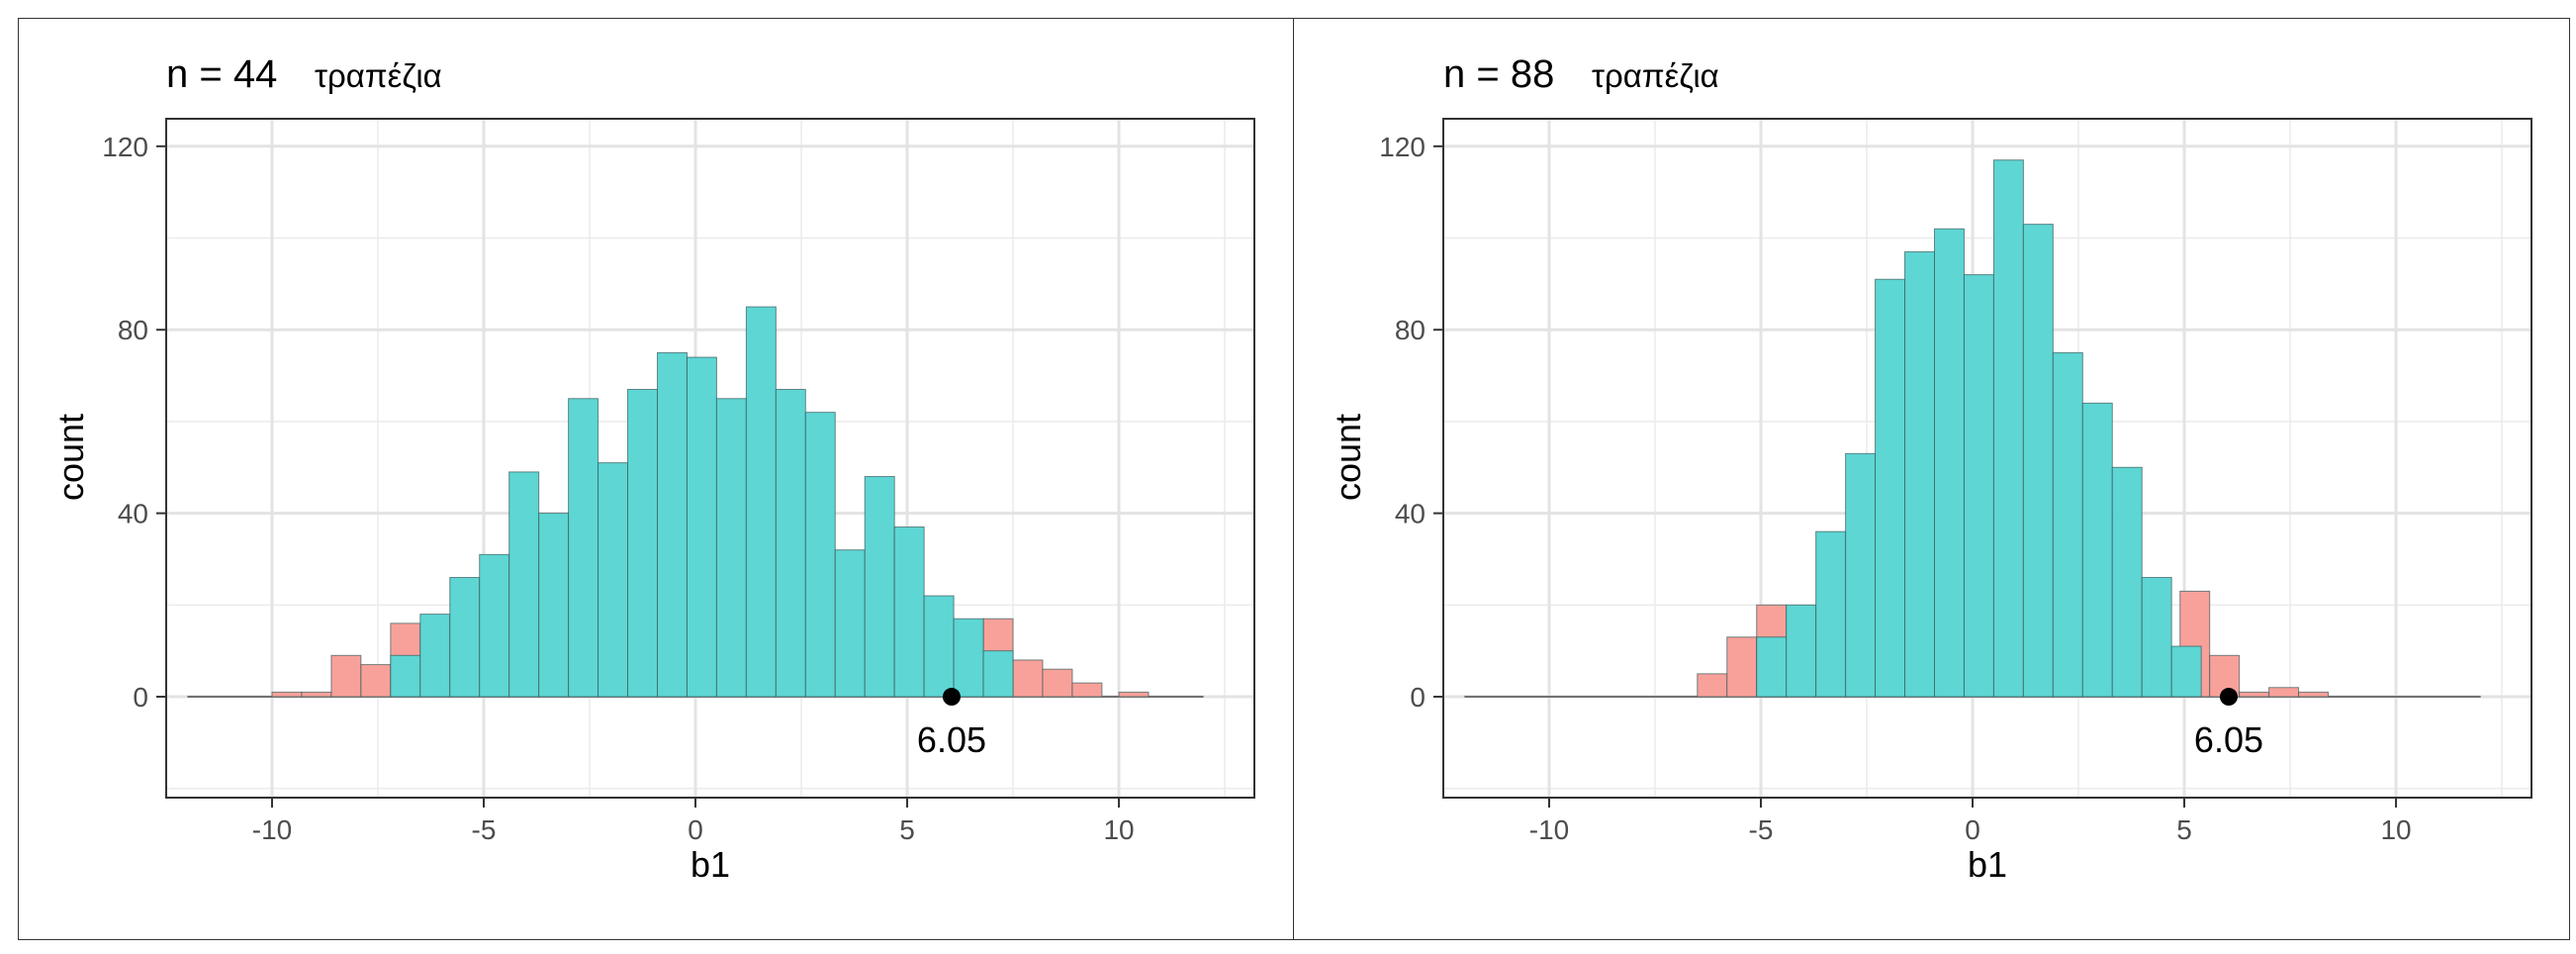  What do you see at coordinates (1499, 74) in the screenshot?
I see `panel-title: n = 88` at bounding box center [1499, 74].